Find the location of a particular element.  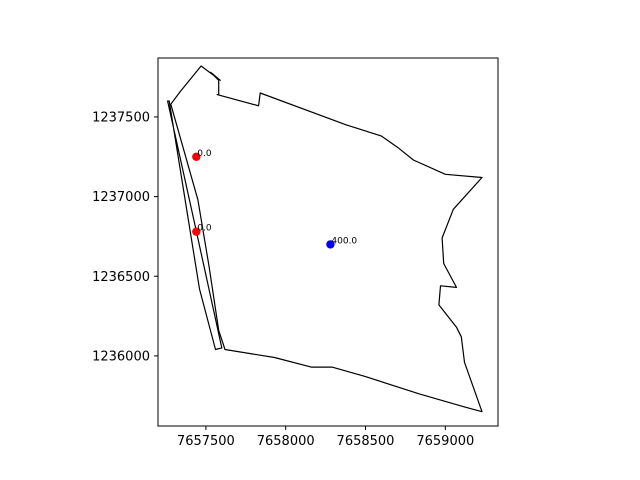

y-tick-label-3: 1237000 is located at coordinates (121, 197).